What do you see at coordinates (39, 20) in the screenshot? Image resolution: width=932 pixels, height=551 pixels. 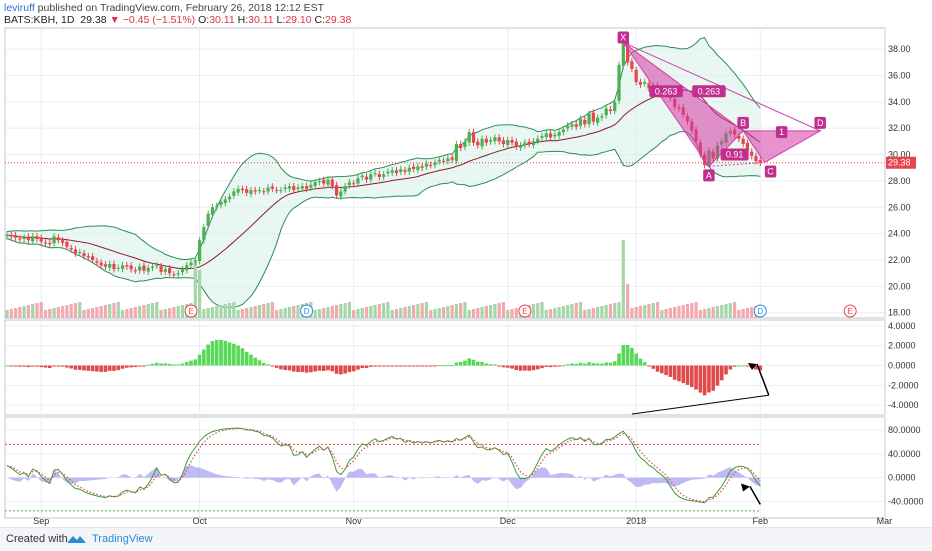 I see `symbol-label: BATS:KBH, 1D` at bounding box center [39, 20].